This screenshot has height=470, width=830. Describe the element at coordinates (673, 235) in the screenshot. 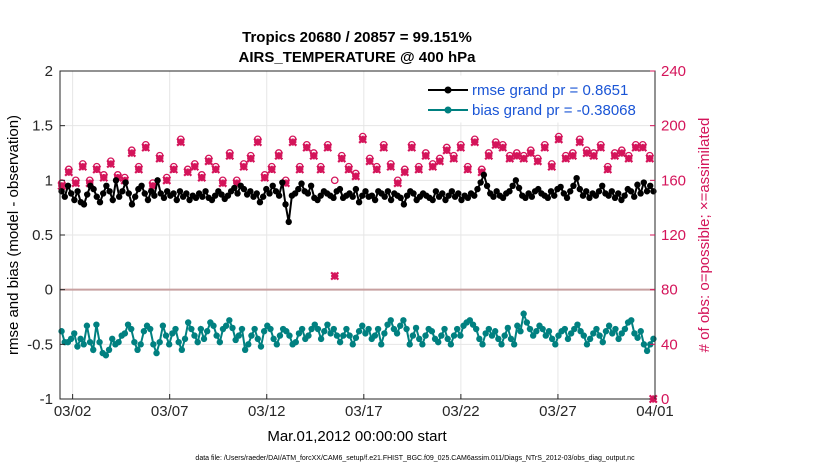

I see `right-tick-label: 120` at that location.